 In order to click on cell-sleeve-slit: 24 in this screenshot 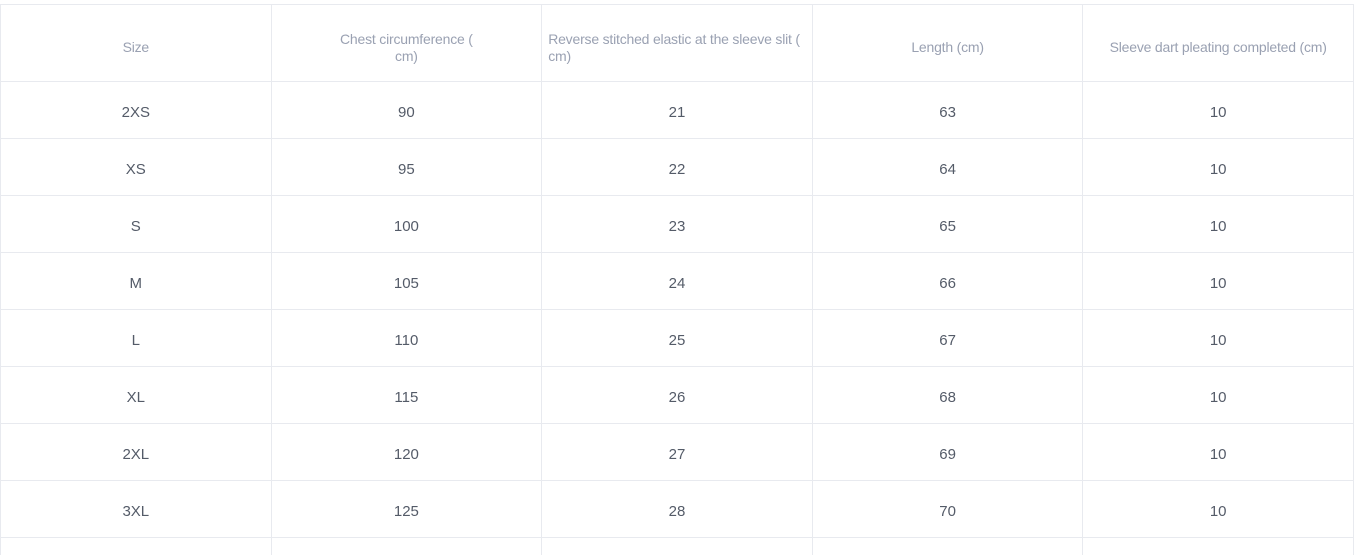, I will do `click(677, 281)`.